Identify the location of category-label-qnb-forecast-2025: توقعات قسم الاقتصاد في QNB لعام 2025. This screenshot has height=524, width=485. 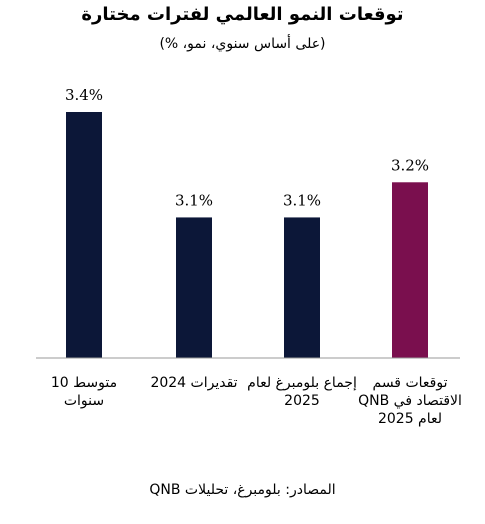
(410, 401).